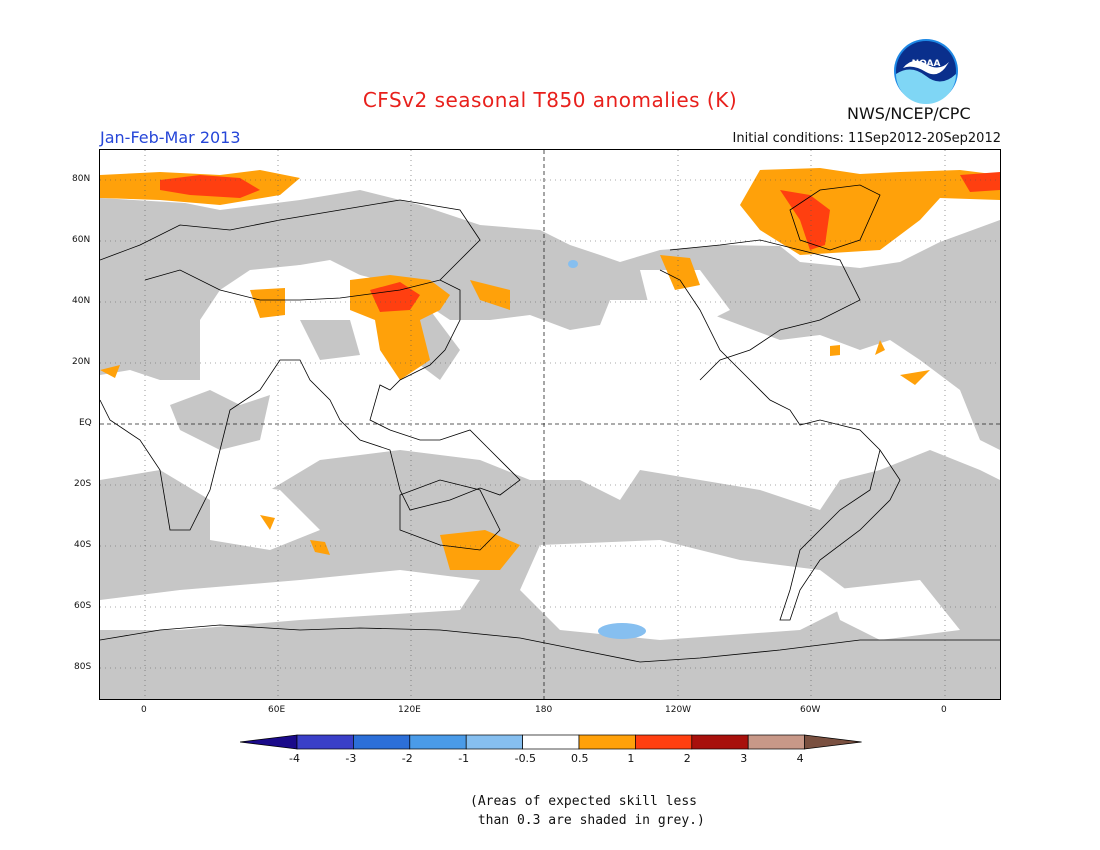 The width and height of the screenshot is (1100, 850). I want to click on colorbar-tick-label: -2, so click(407, 758).